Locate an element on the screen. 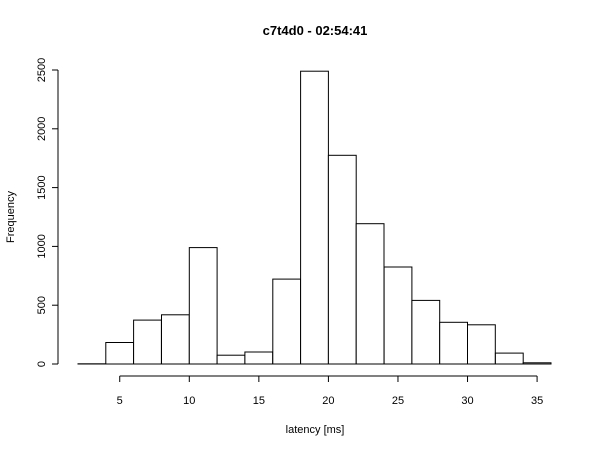  x-tick-label: 15 is located at coordinates (259, 401).